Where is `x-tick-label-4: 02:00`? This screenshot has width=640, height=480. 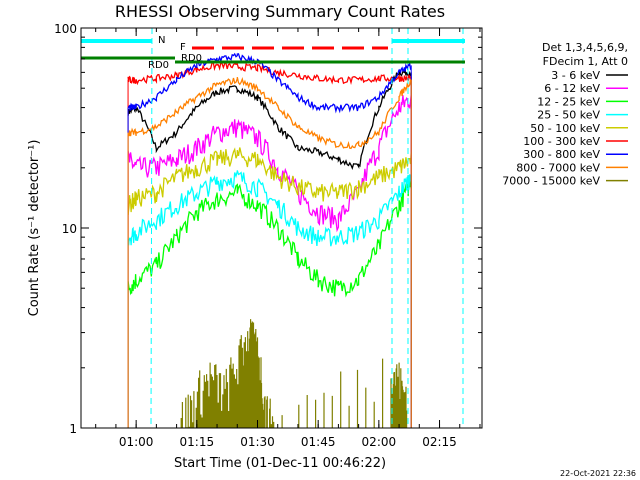 x-tick-label-4: 02:00 is located at coordinates (379, 442).